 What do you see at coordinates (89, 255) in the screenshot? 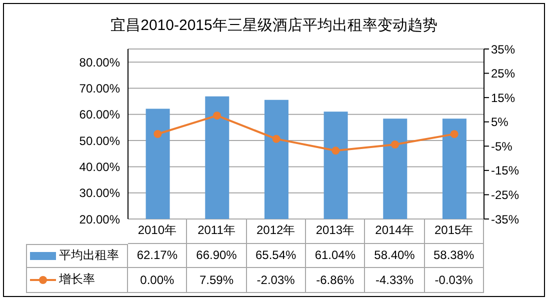
I see `legend-label: 平均出租率` at bounding box center [89, 255].